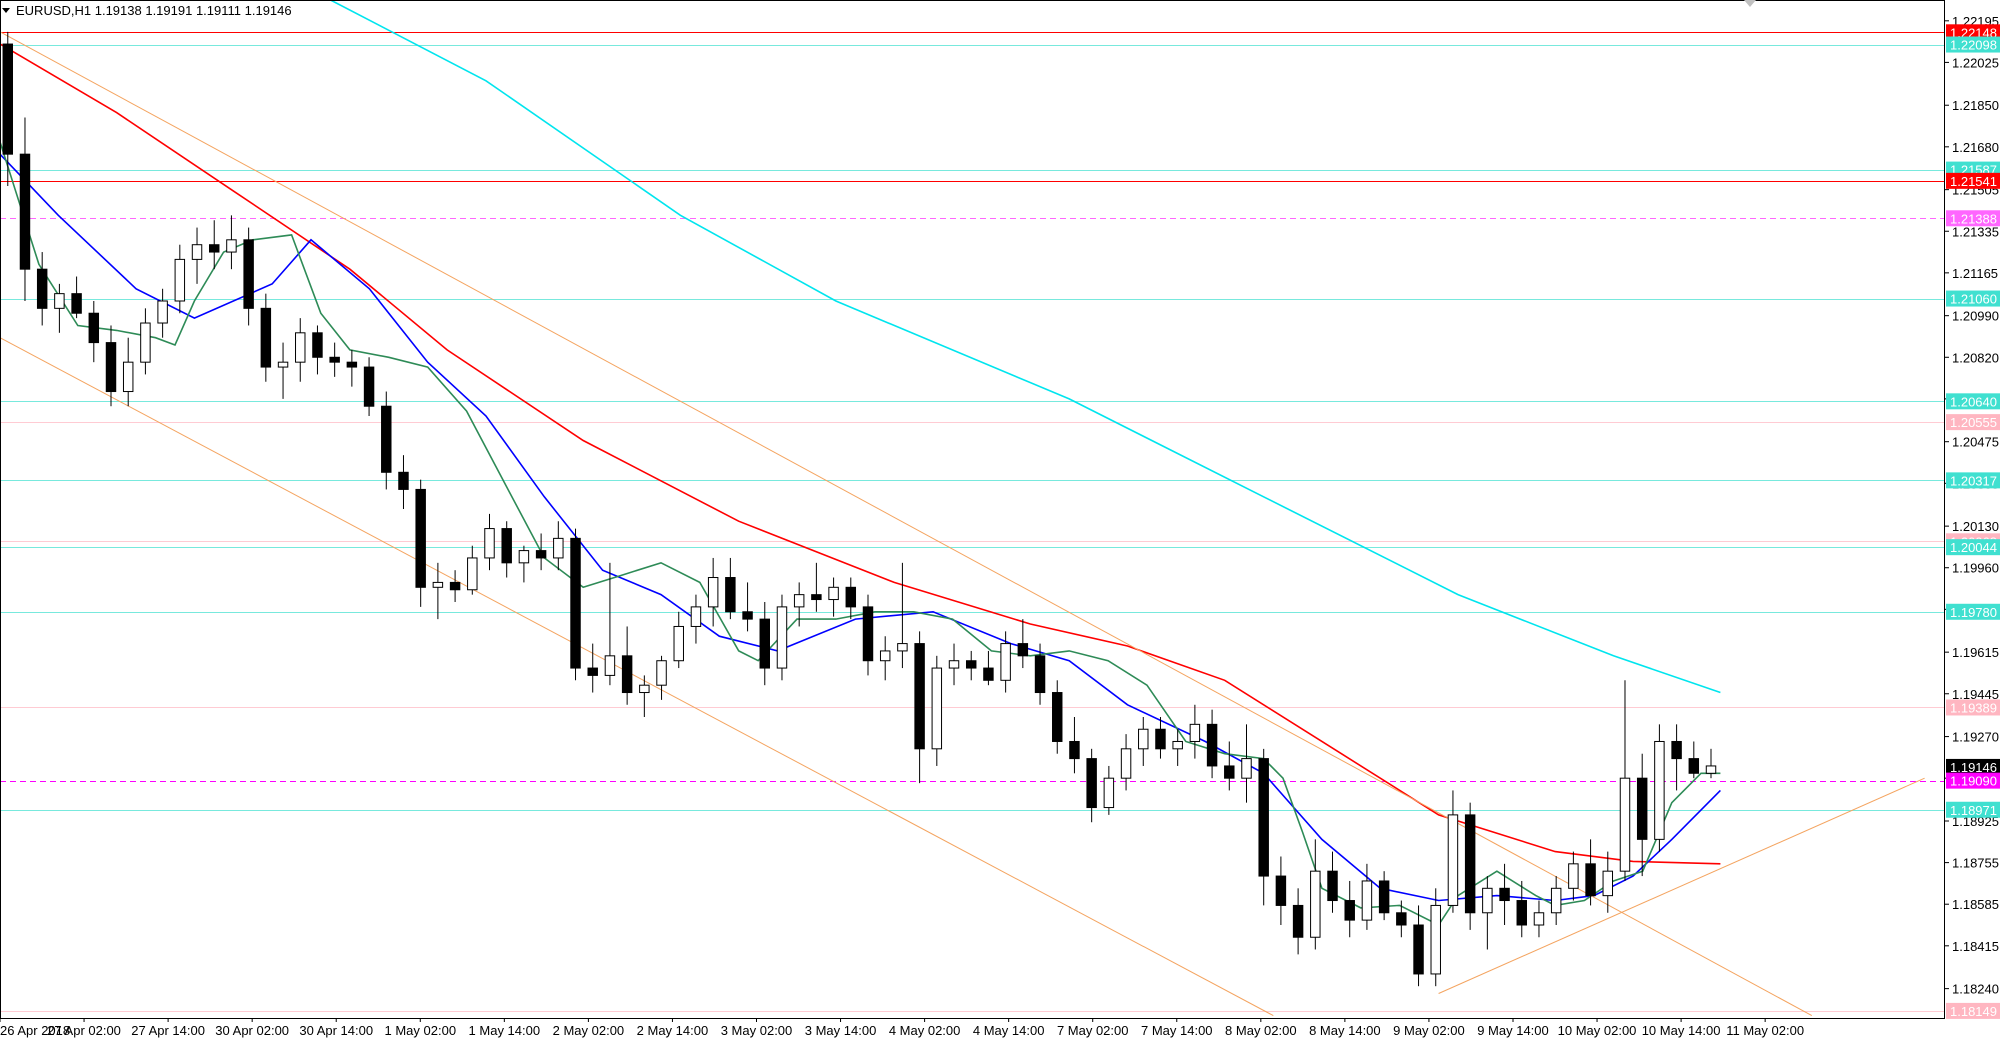 This screenshot has width=2000, height=1040. Describe the element at coordinates (35, 1030) in the screenshot. I see `x-tick-label: 26 Apr 2018` at that location.